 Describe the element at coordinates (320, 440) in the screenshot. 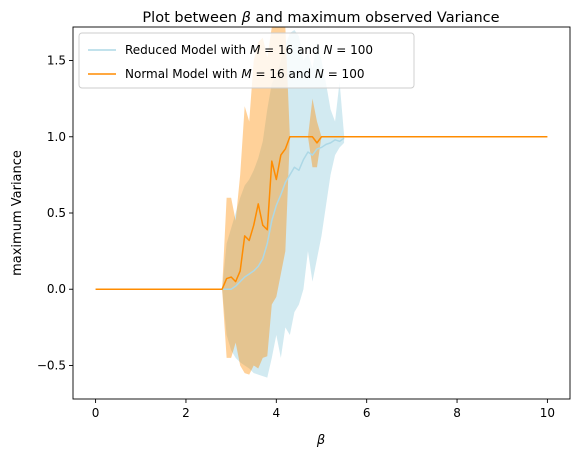

I see `x-axis-label: β` at that location.